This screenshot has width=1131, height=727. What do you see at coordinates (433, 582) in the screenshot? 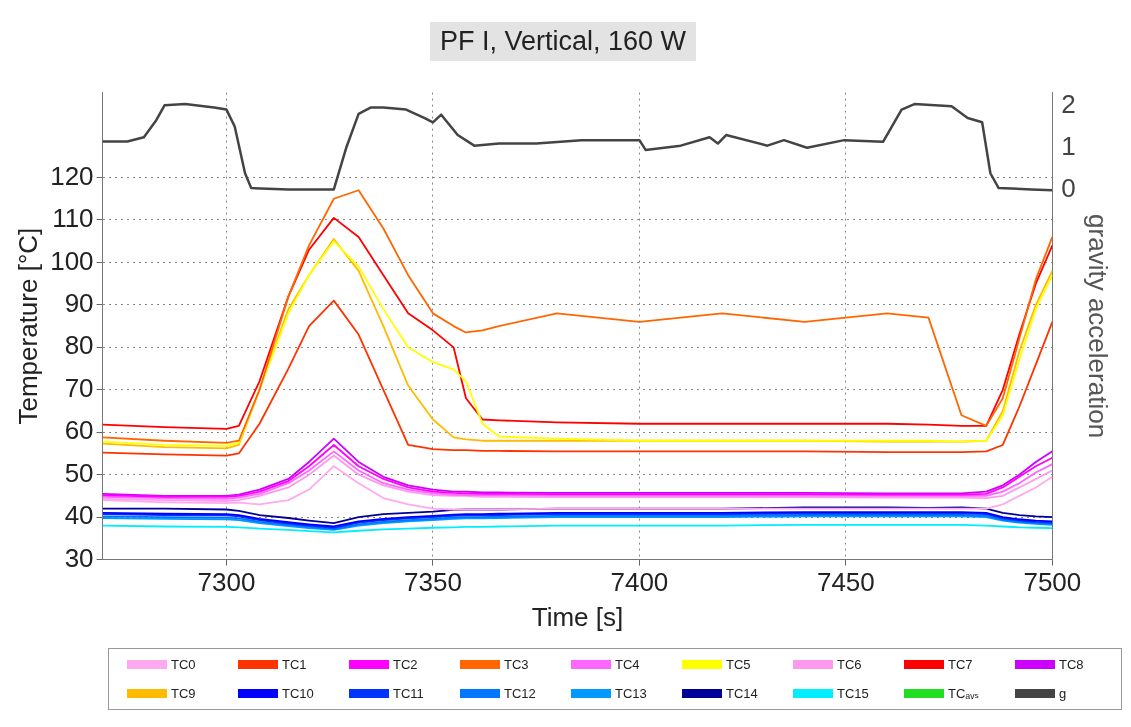
I see `x-tick-label: 7350` at bounding box center [433, 582].